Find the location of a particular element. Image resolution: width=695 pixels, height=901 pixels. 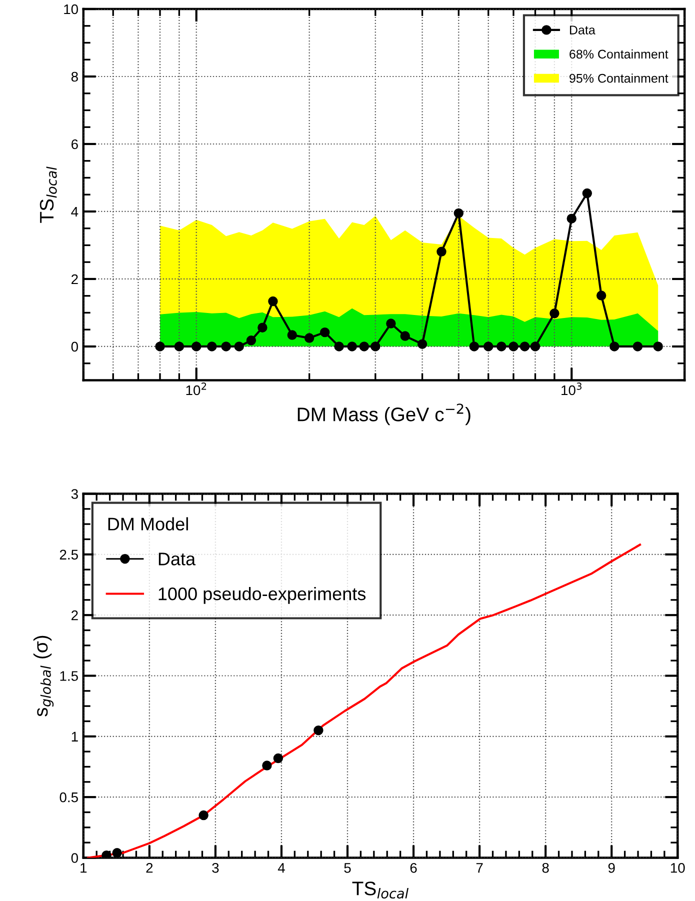

x-tick-label: 10 is located at coordinates (677, 867).